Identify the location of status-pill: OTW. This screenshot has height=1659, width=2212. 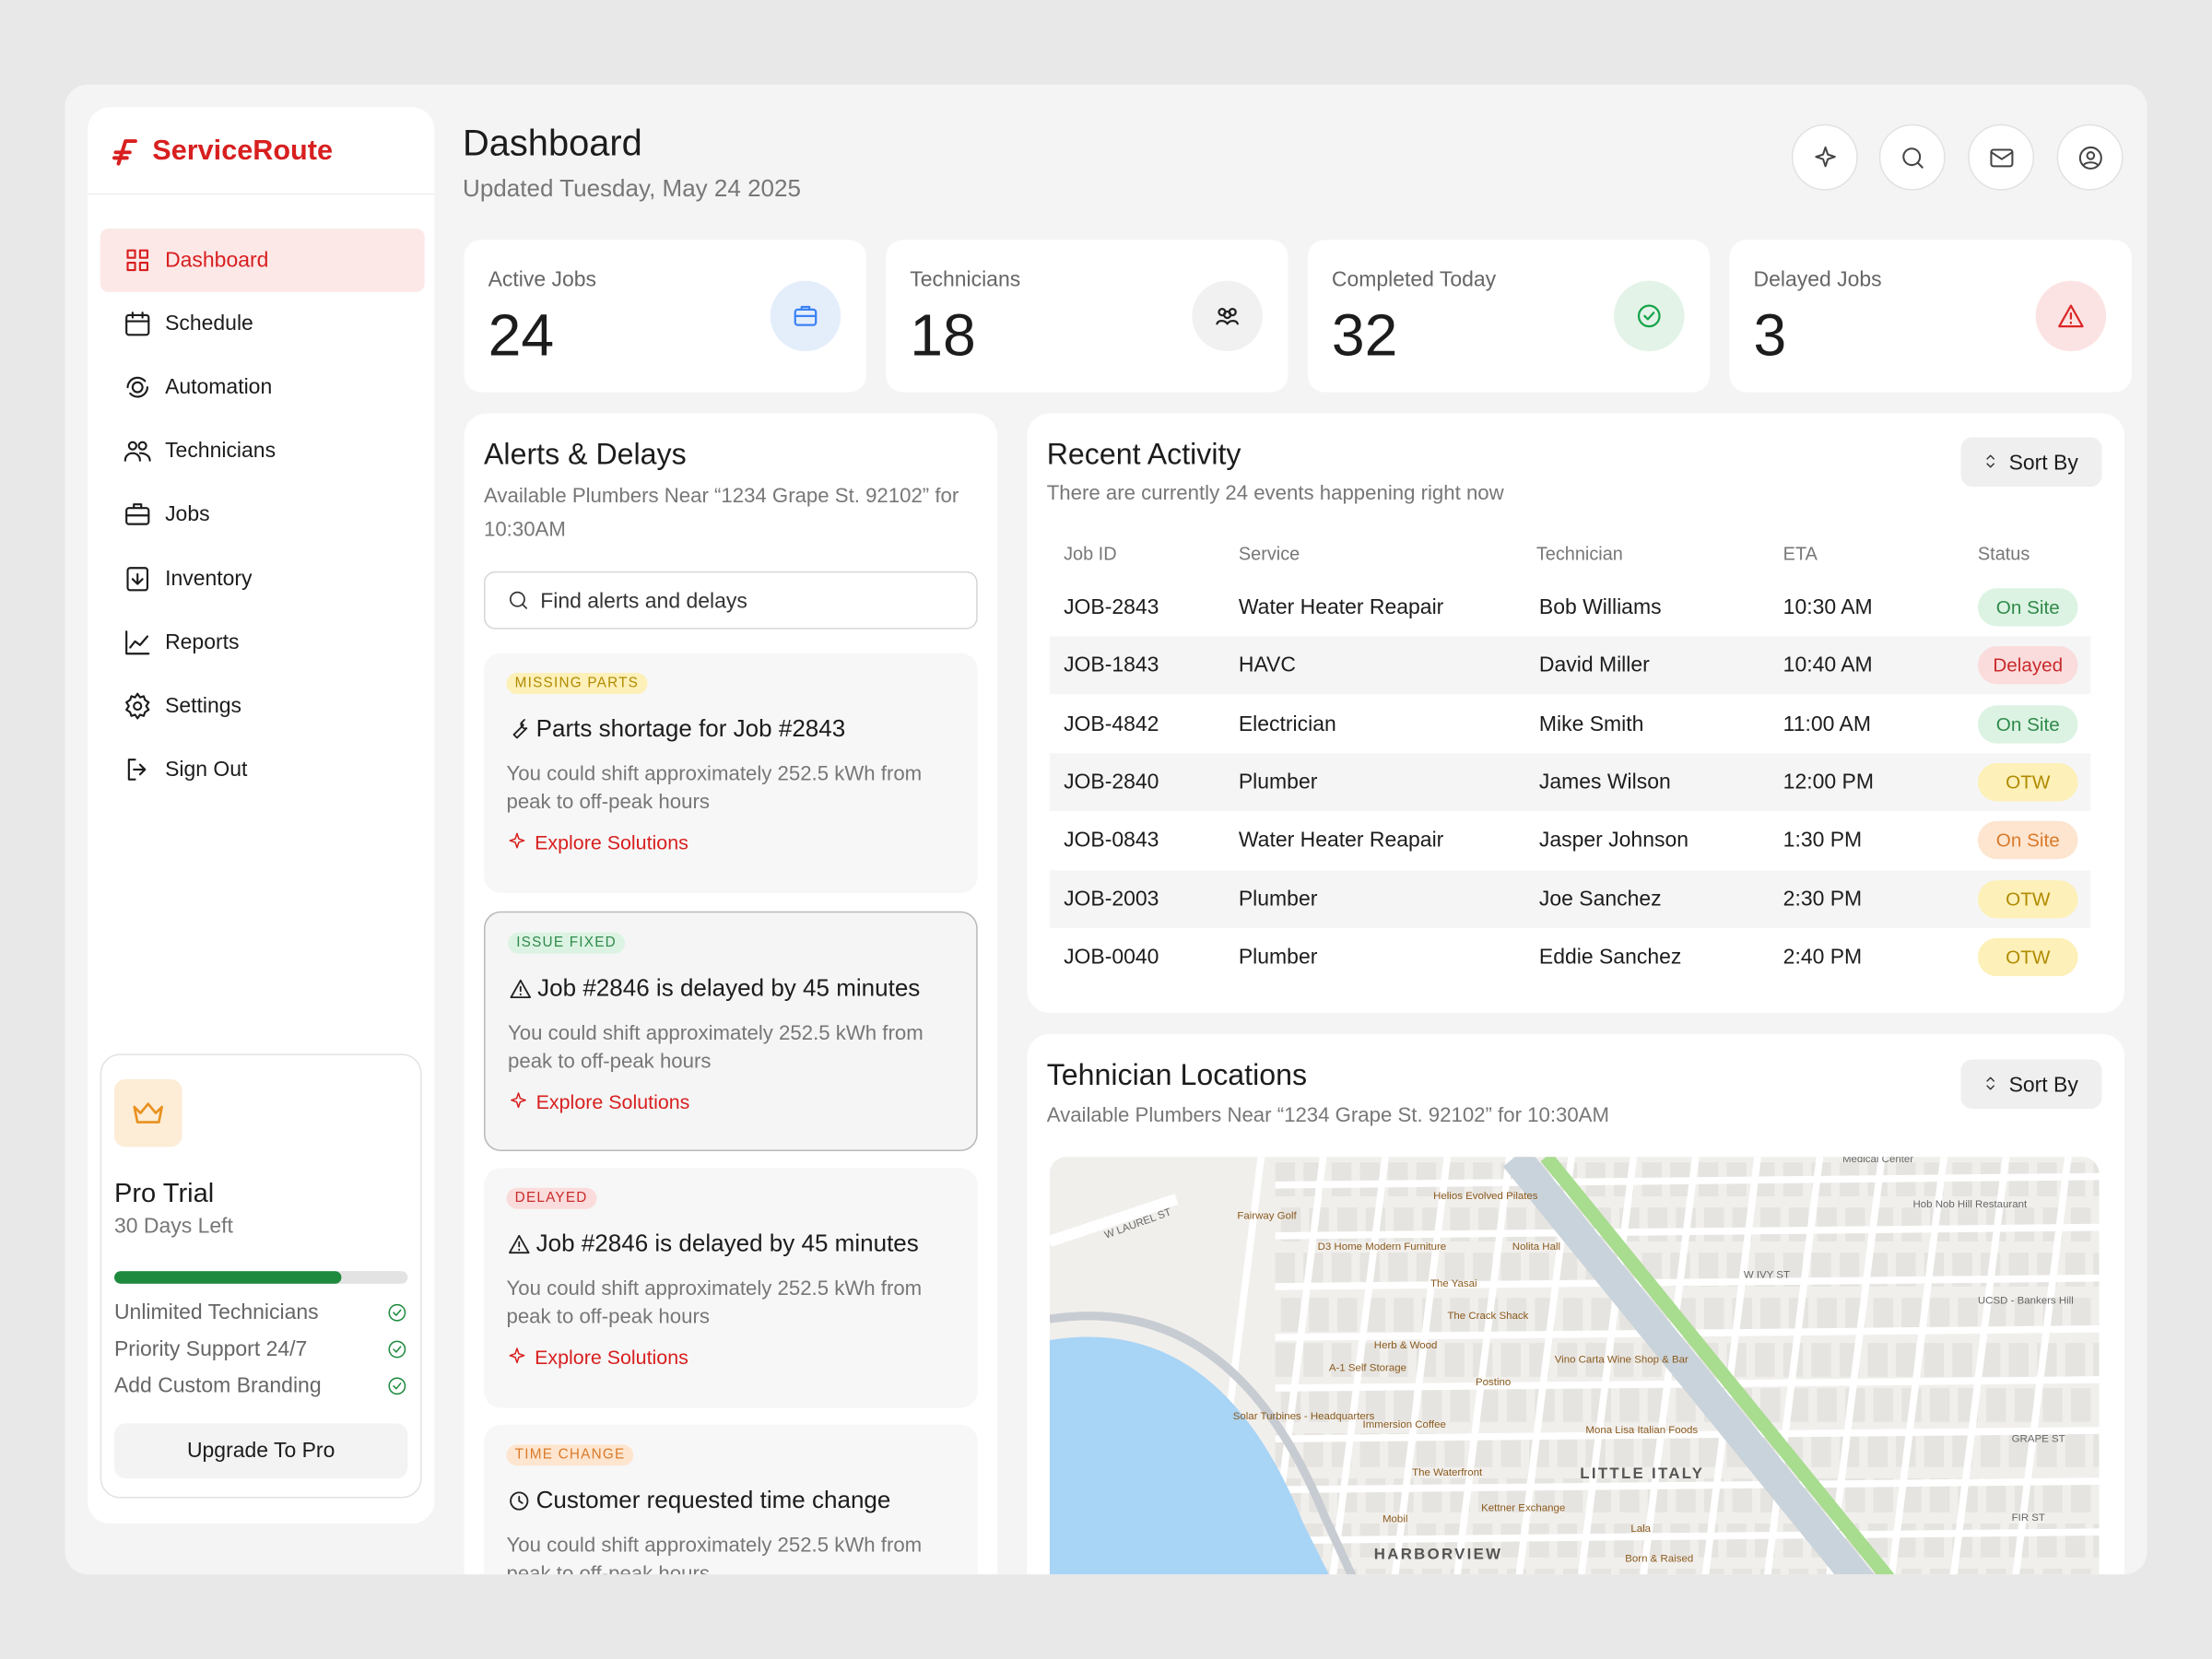
(2027, 782).